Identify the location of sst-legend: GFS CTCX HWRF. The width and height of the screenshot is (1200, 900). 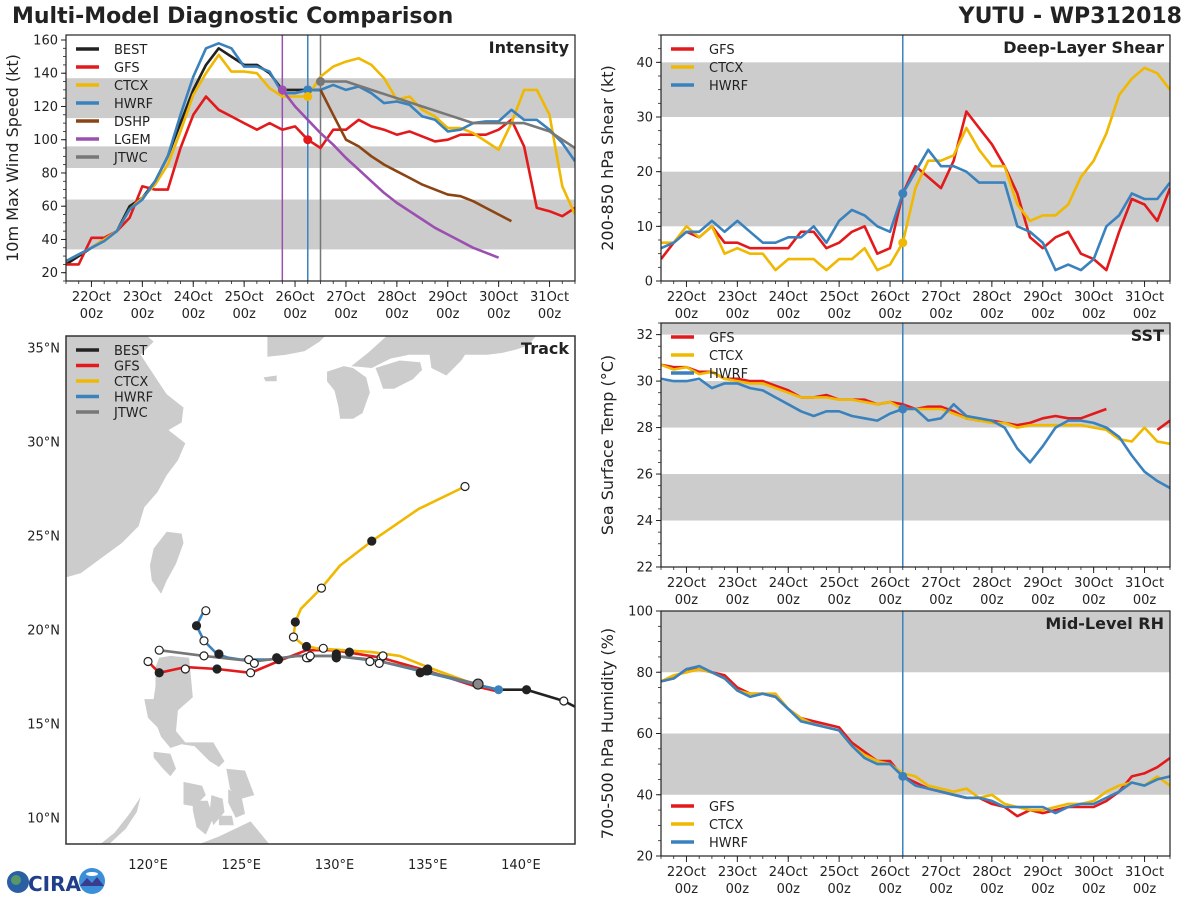
(709, 356).